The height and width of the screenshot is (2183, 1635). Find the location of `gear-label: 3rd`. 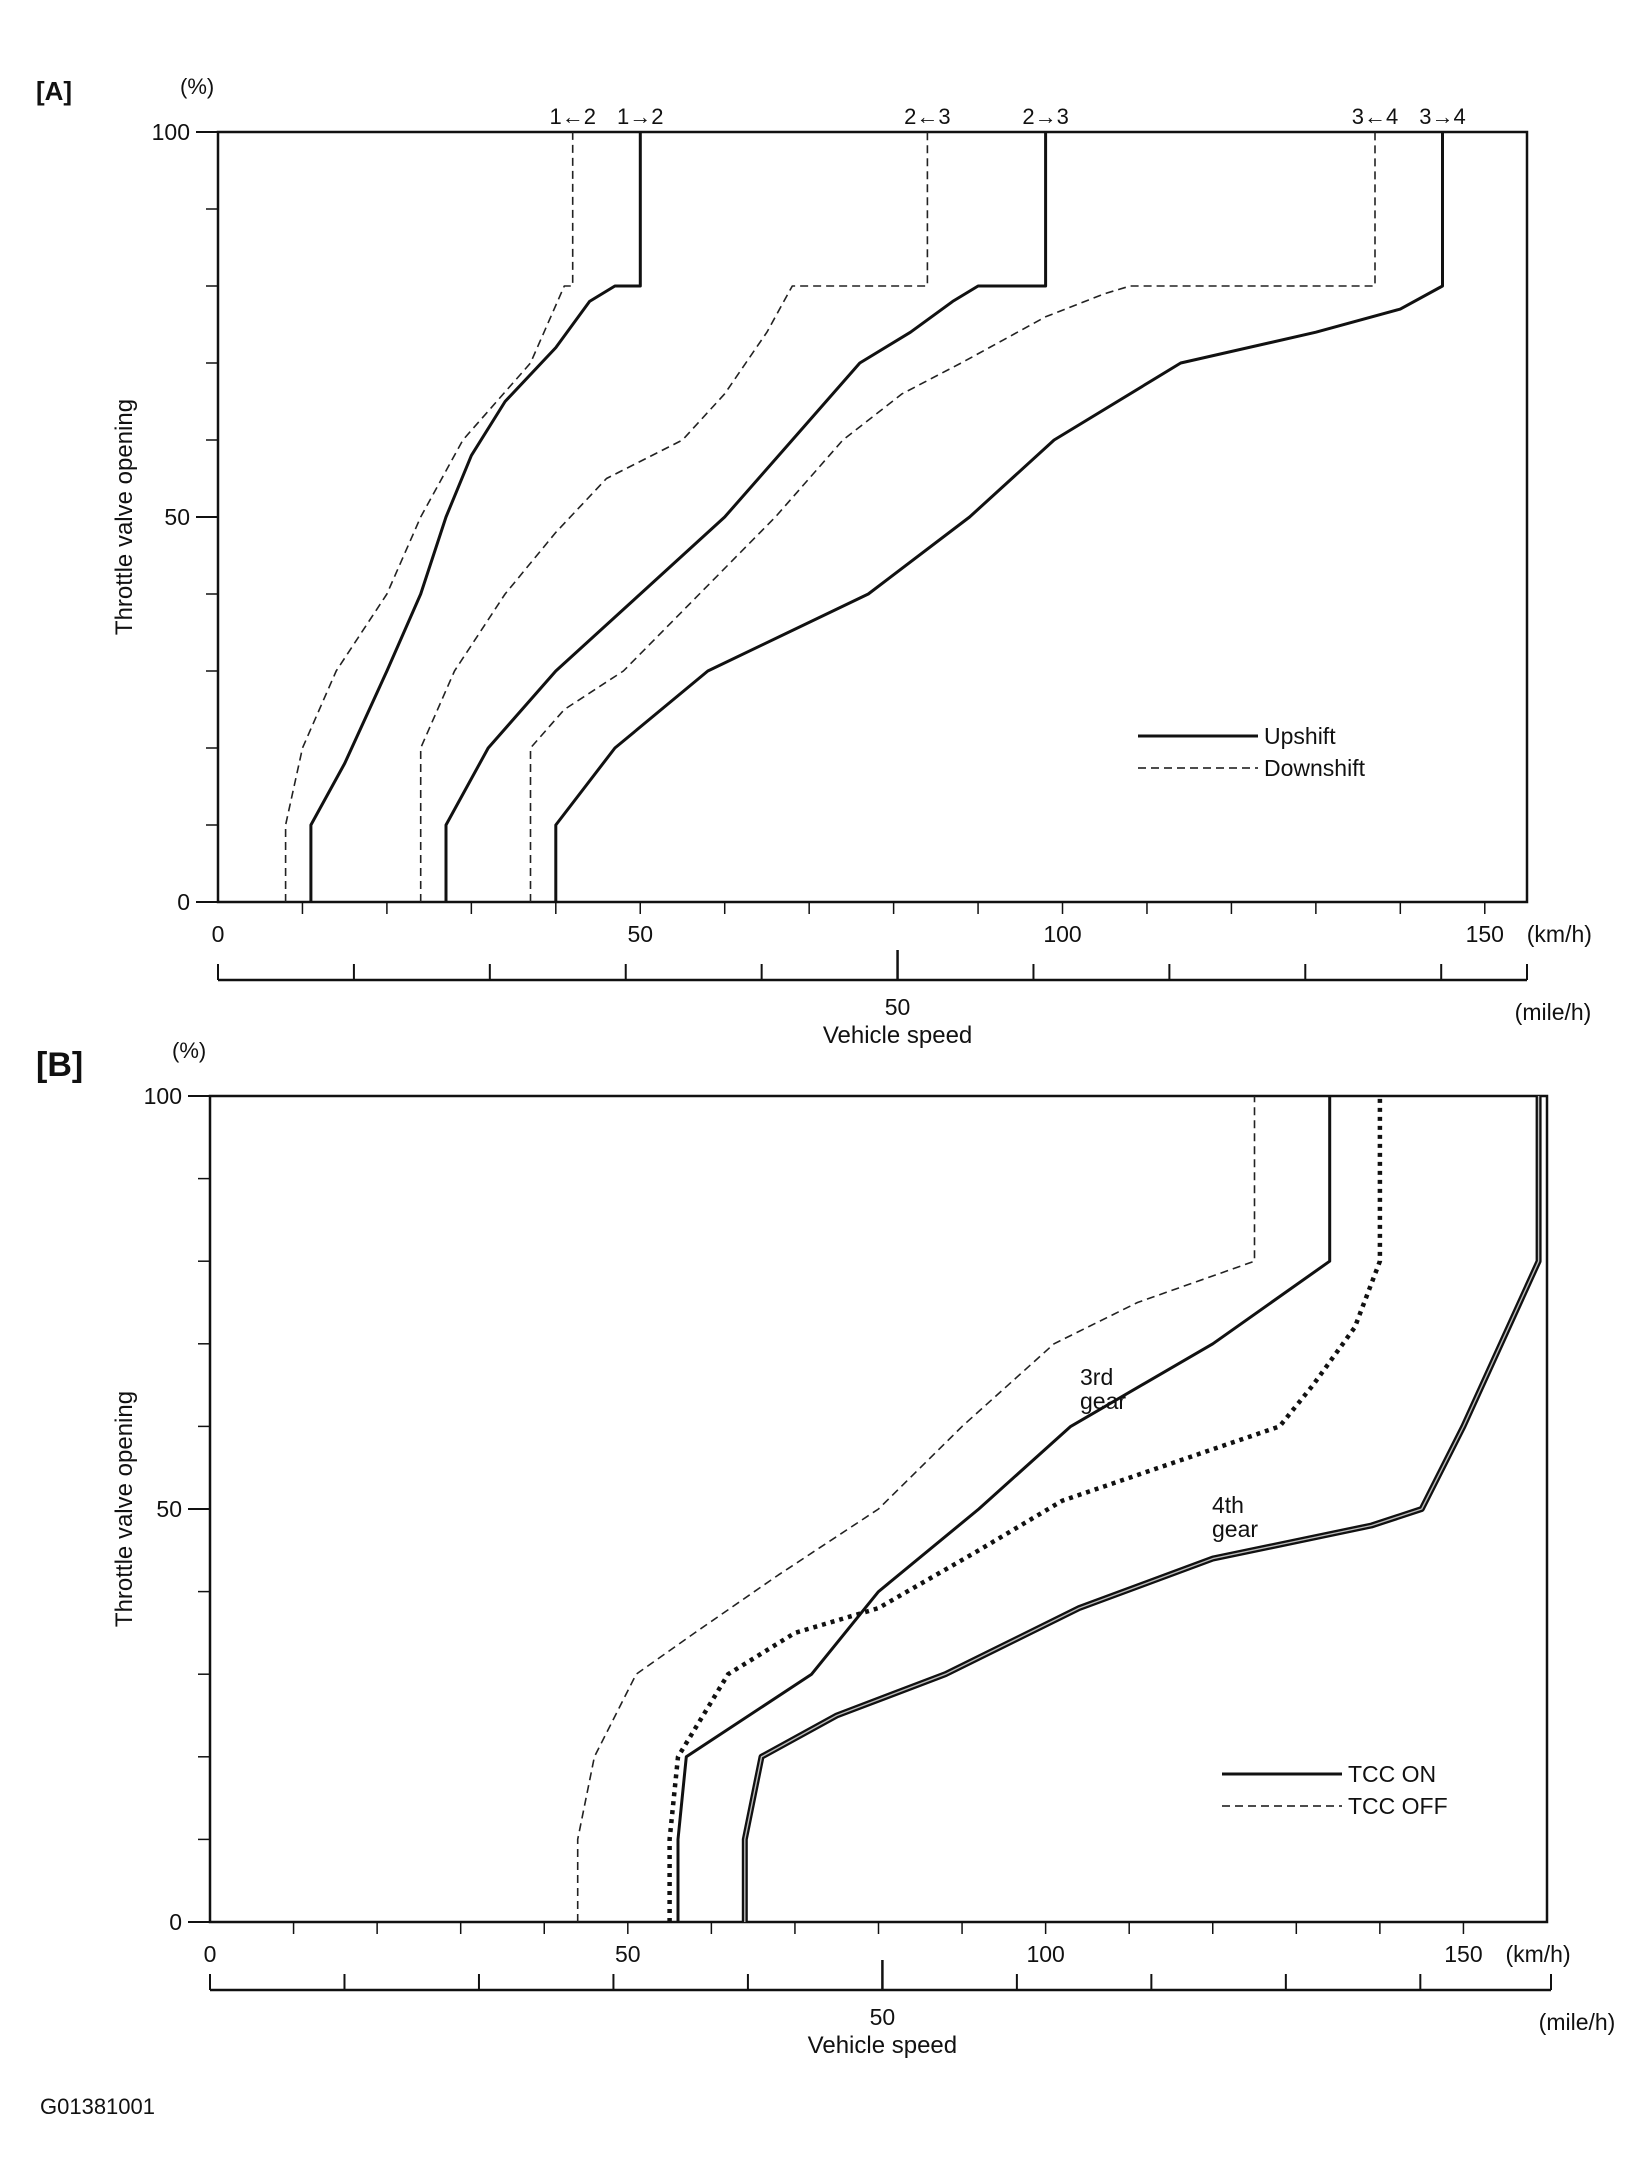

gear-label: 3rd is located at coordinates (1096, 1377).